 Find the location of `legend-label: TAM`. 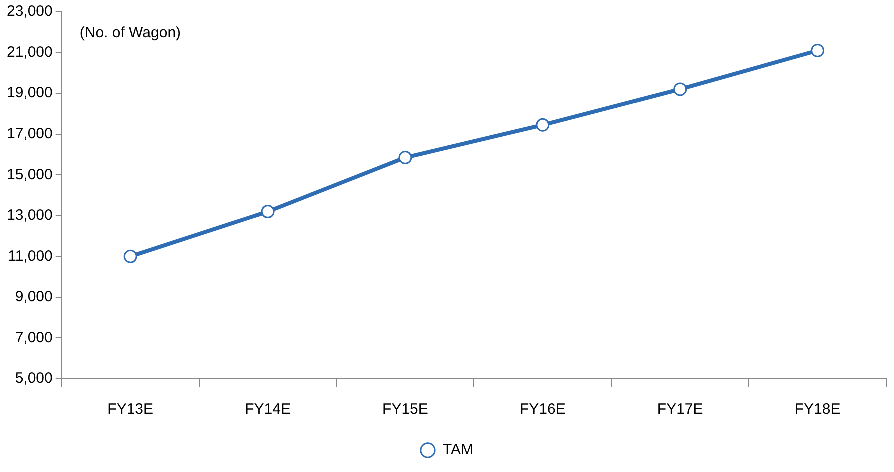

legend-label: TAM is located at coordinates (458, 450).